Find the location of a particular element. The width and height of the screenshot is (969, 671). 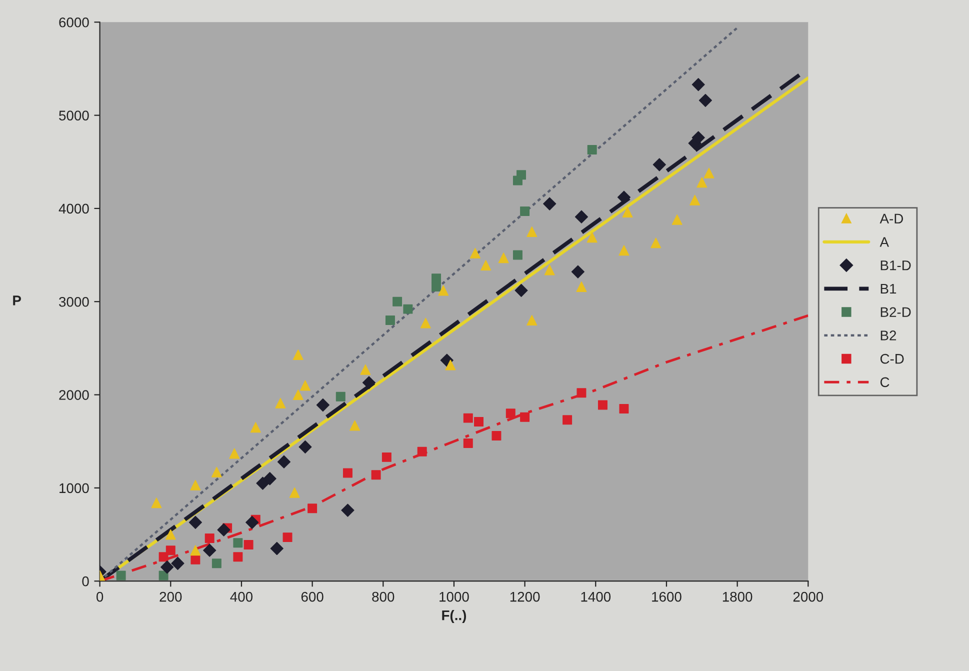

legend-label: A is located at coordinates (884, 242).